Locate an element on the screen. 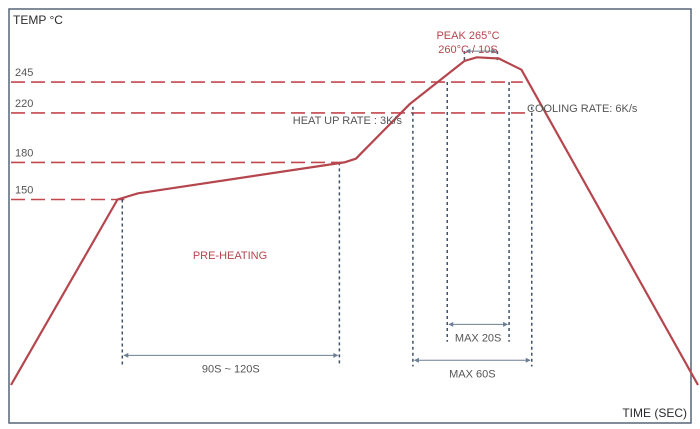  y-tick-label-150: 150 is located at coordinates (24, 191).